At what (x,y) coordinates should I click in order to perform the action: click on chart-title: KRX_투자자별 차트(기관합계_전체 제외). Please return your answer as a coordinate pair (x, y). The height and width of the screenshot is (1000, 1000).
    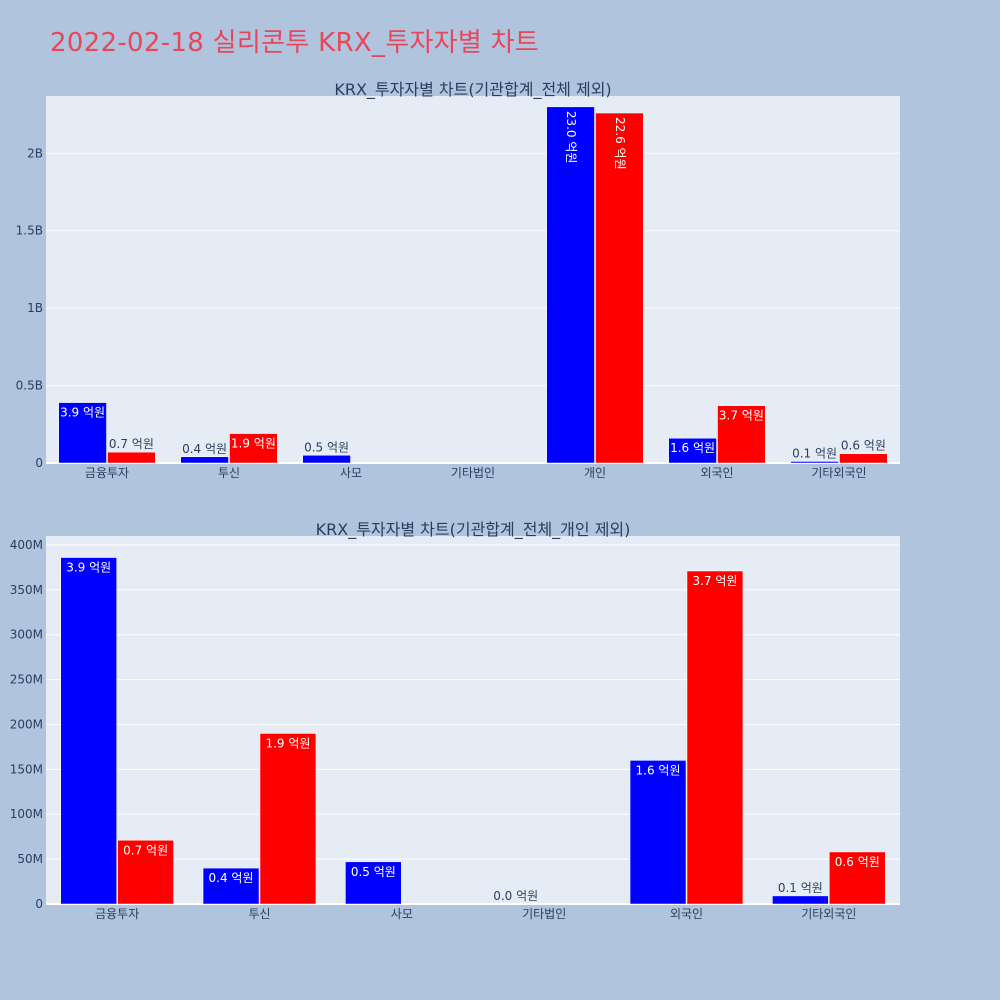
    Looking at the image, I should click on (472, 90).